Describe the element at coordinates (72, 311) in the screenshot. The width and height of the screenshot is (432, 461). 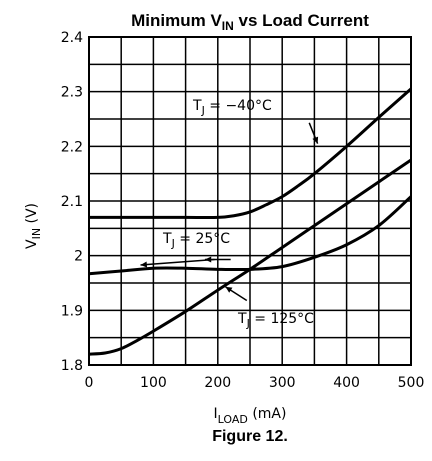
I see `y-tick-label: 1.9` at that location.